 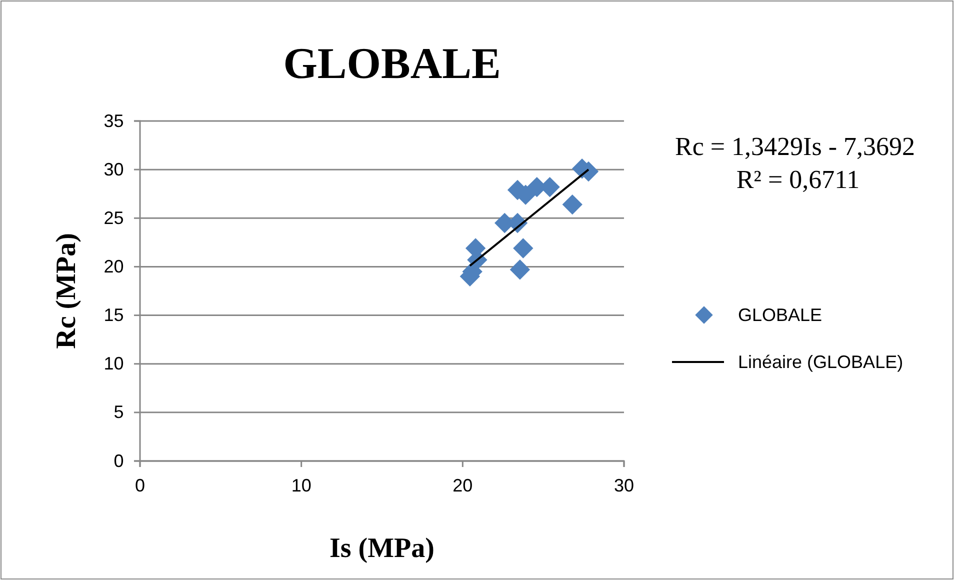 I want to click on x-tick-label: 0, so click(x=140, y=486).